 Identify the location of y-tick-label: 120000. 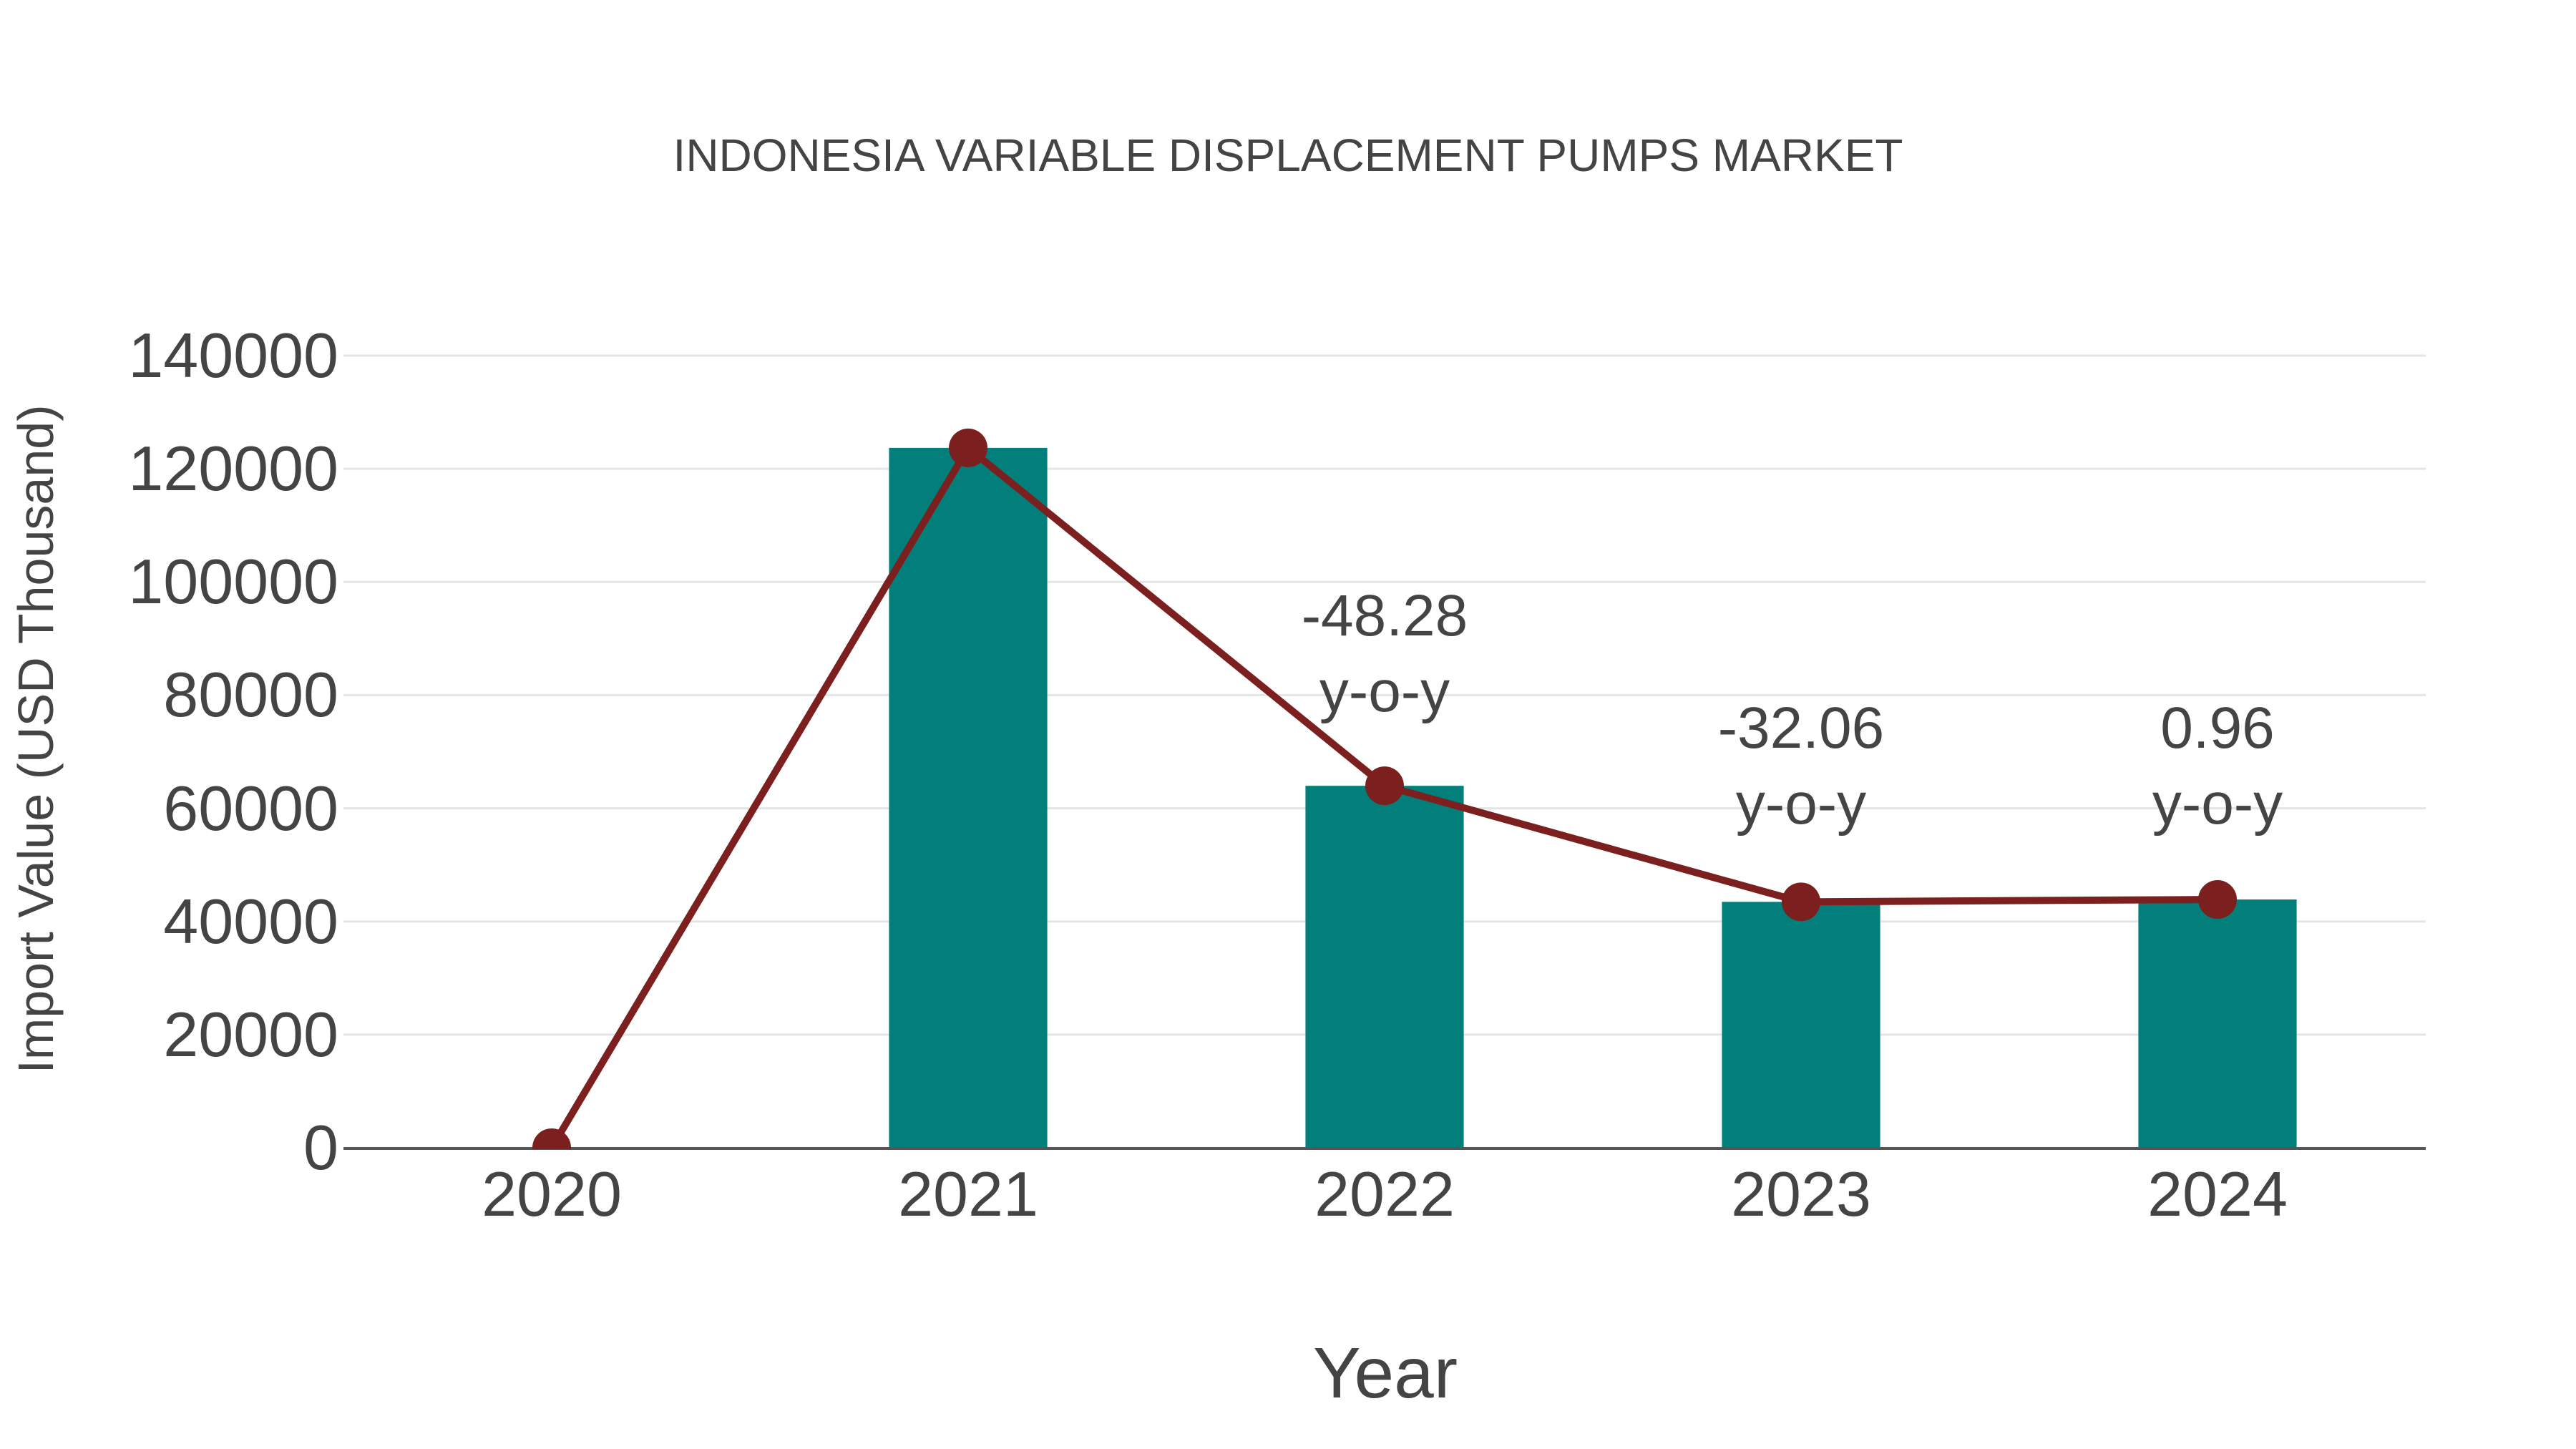
(233, 468).